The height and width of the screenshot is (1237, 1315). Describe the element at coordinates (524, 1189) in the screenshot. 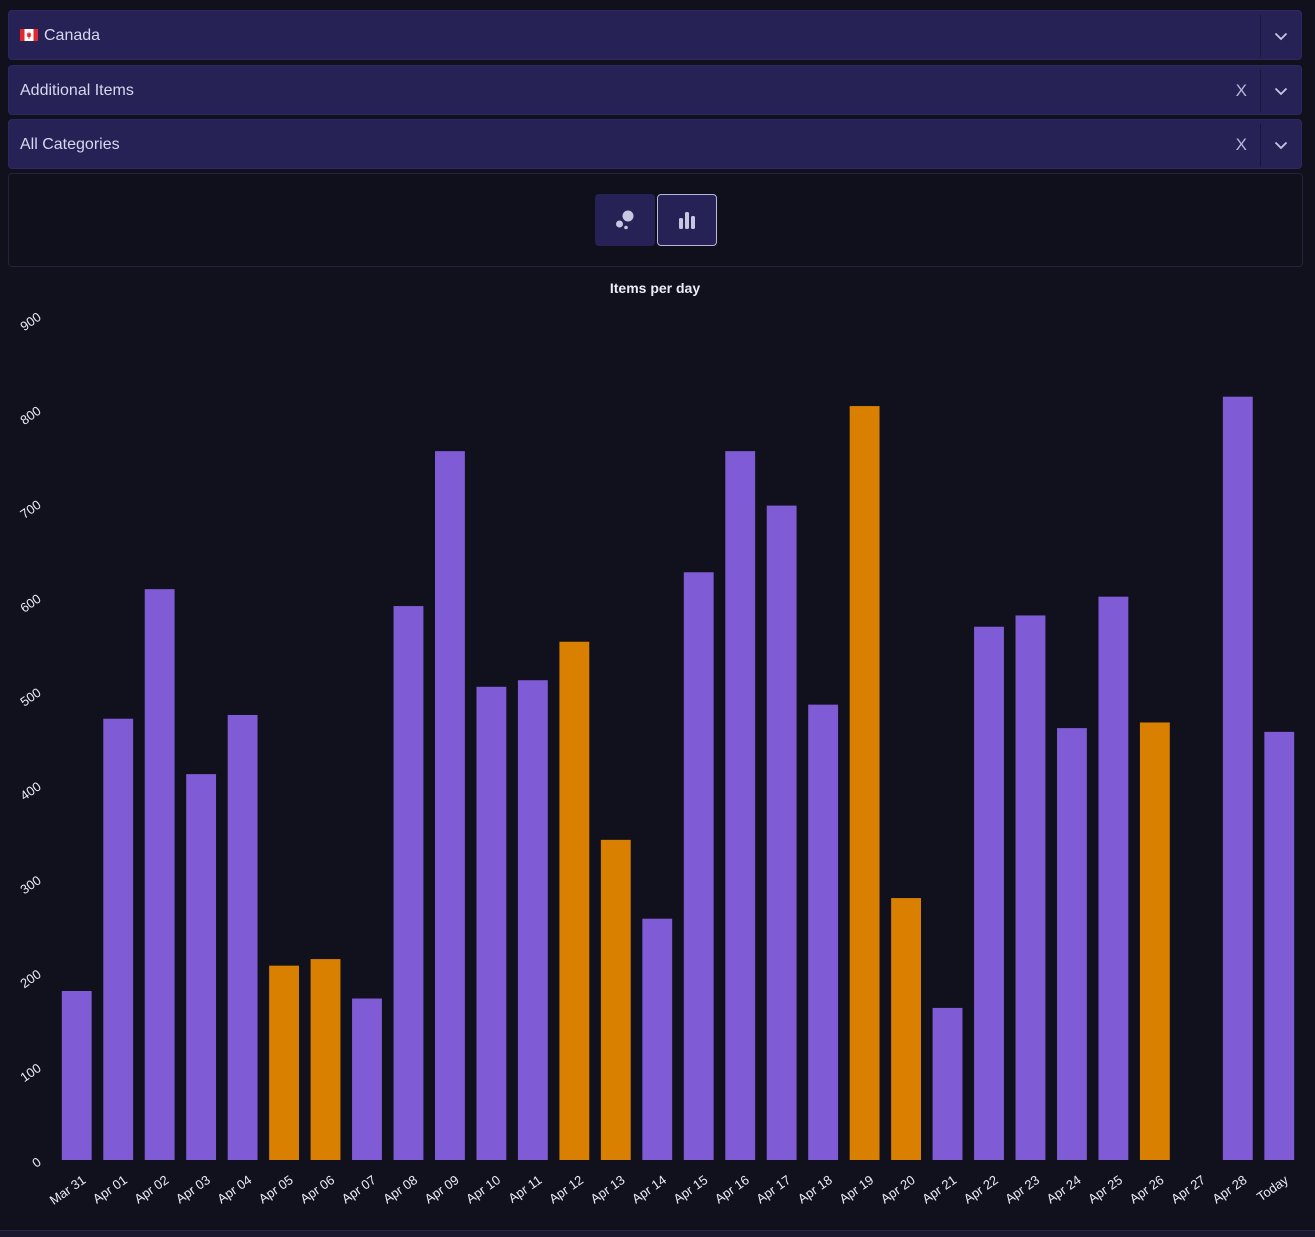

I see `x-tick-label: Apr 11` at that location.